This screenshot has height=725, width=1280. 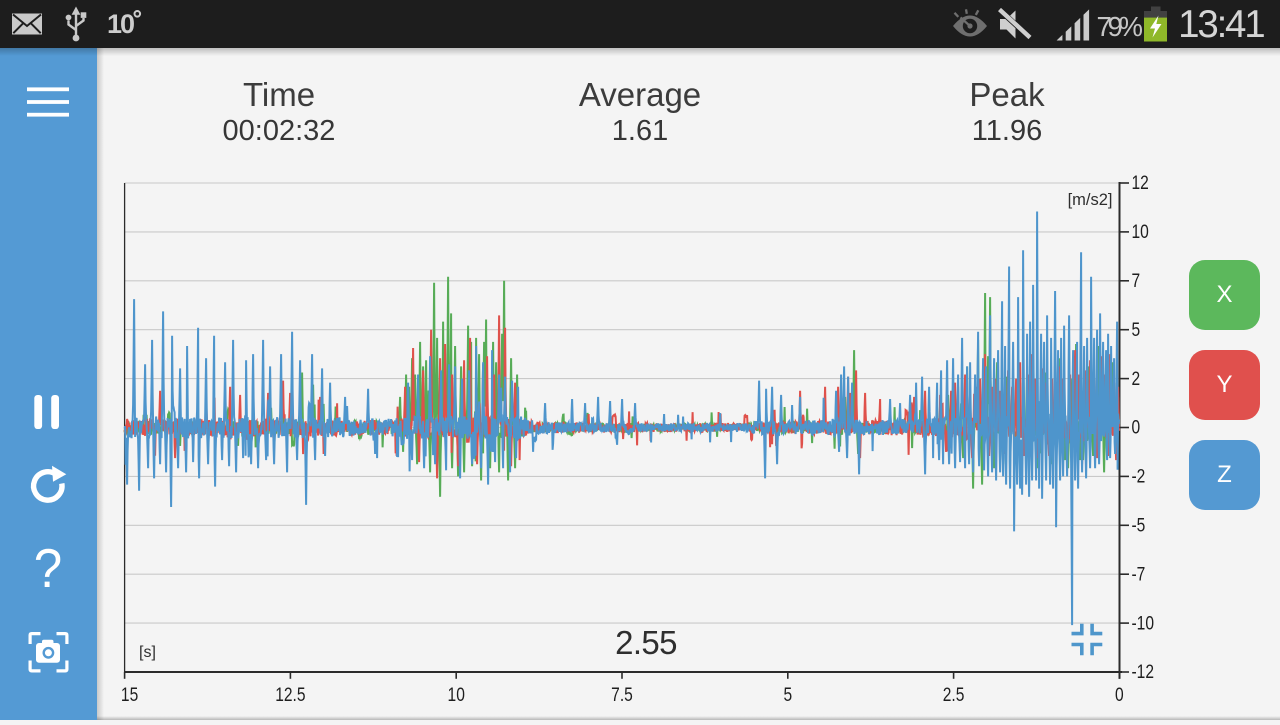 What do you see at coordinates (1136, 378) in the screenshot?
I see `svg-text: 2` at bounding box center [1136, 378].